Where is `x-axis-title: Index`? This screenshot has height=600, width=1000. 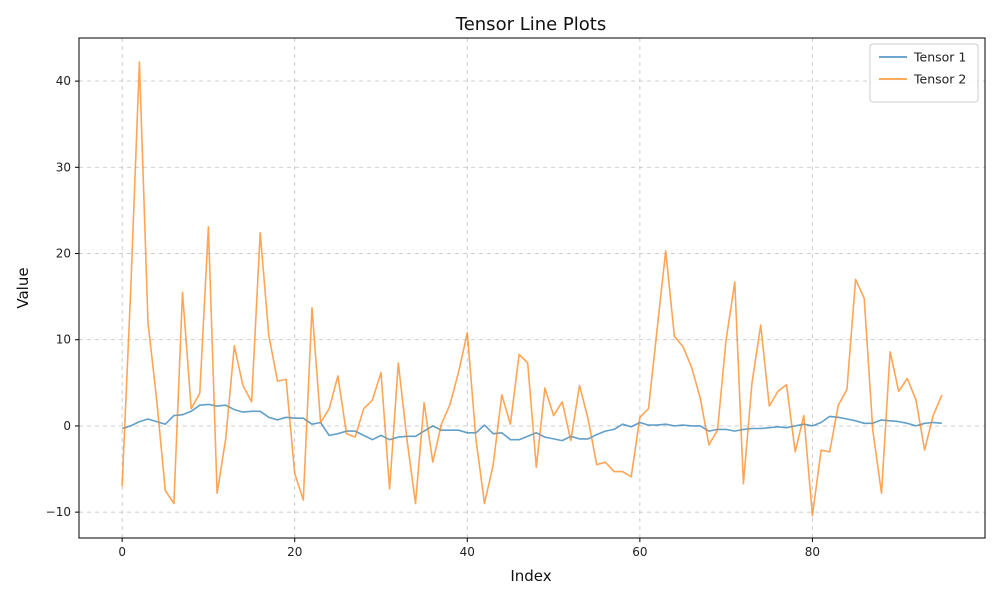 x-axis-title: Index is located at coordinates (530, 576).